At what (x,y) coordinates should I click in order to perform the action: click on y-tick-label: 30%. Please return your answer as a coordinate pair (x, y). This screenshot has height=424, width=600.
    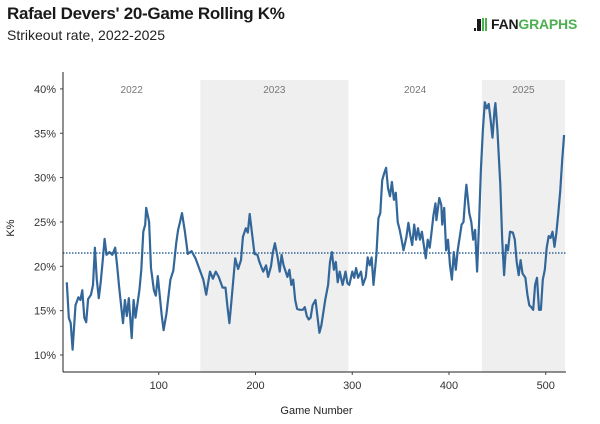
    Looking at the image, I should click on (45, 179).